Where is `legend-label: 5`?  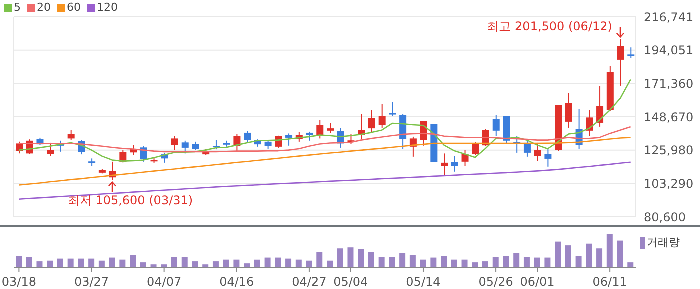 legend-label: 5 is located at coordinates (17, 7).